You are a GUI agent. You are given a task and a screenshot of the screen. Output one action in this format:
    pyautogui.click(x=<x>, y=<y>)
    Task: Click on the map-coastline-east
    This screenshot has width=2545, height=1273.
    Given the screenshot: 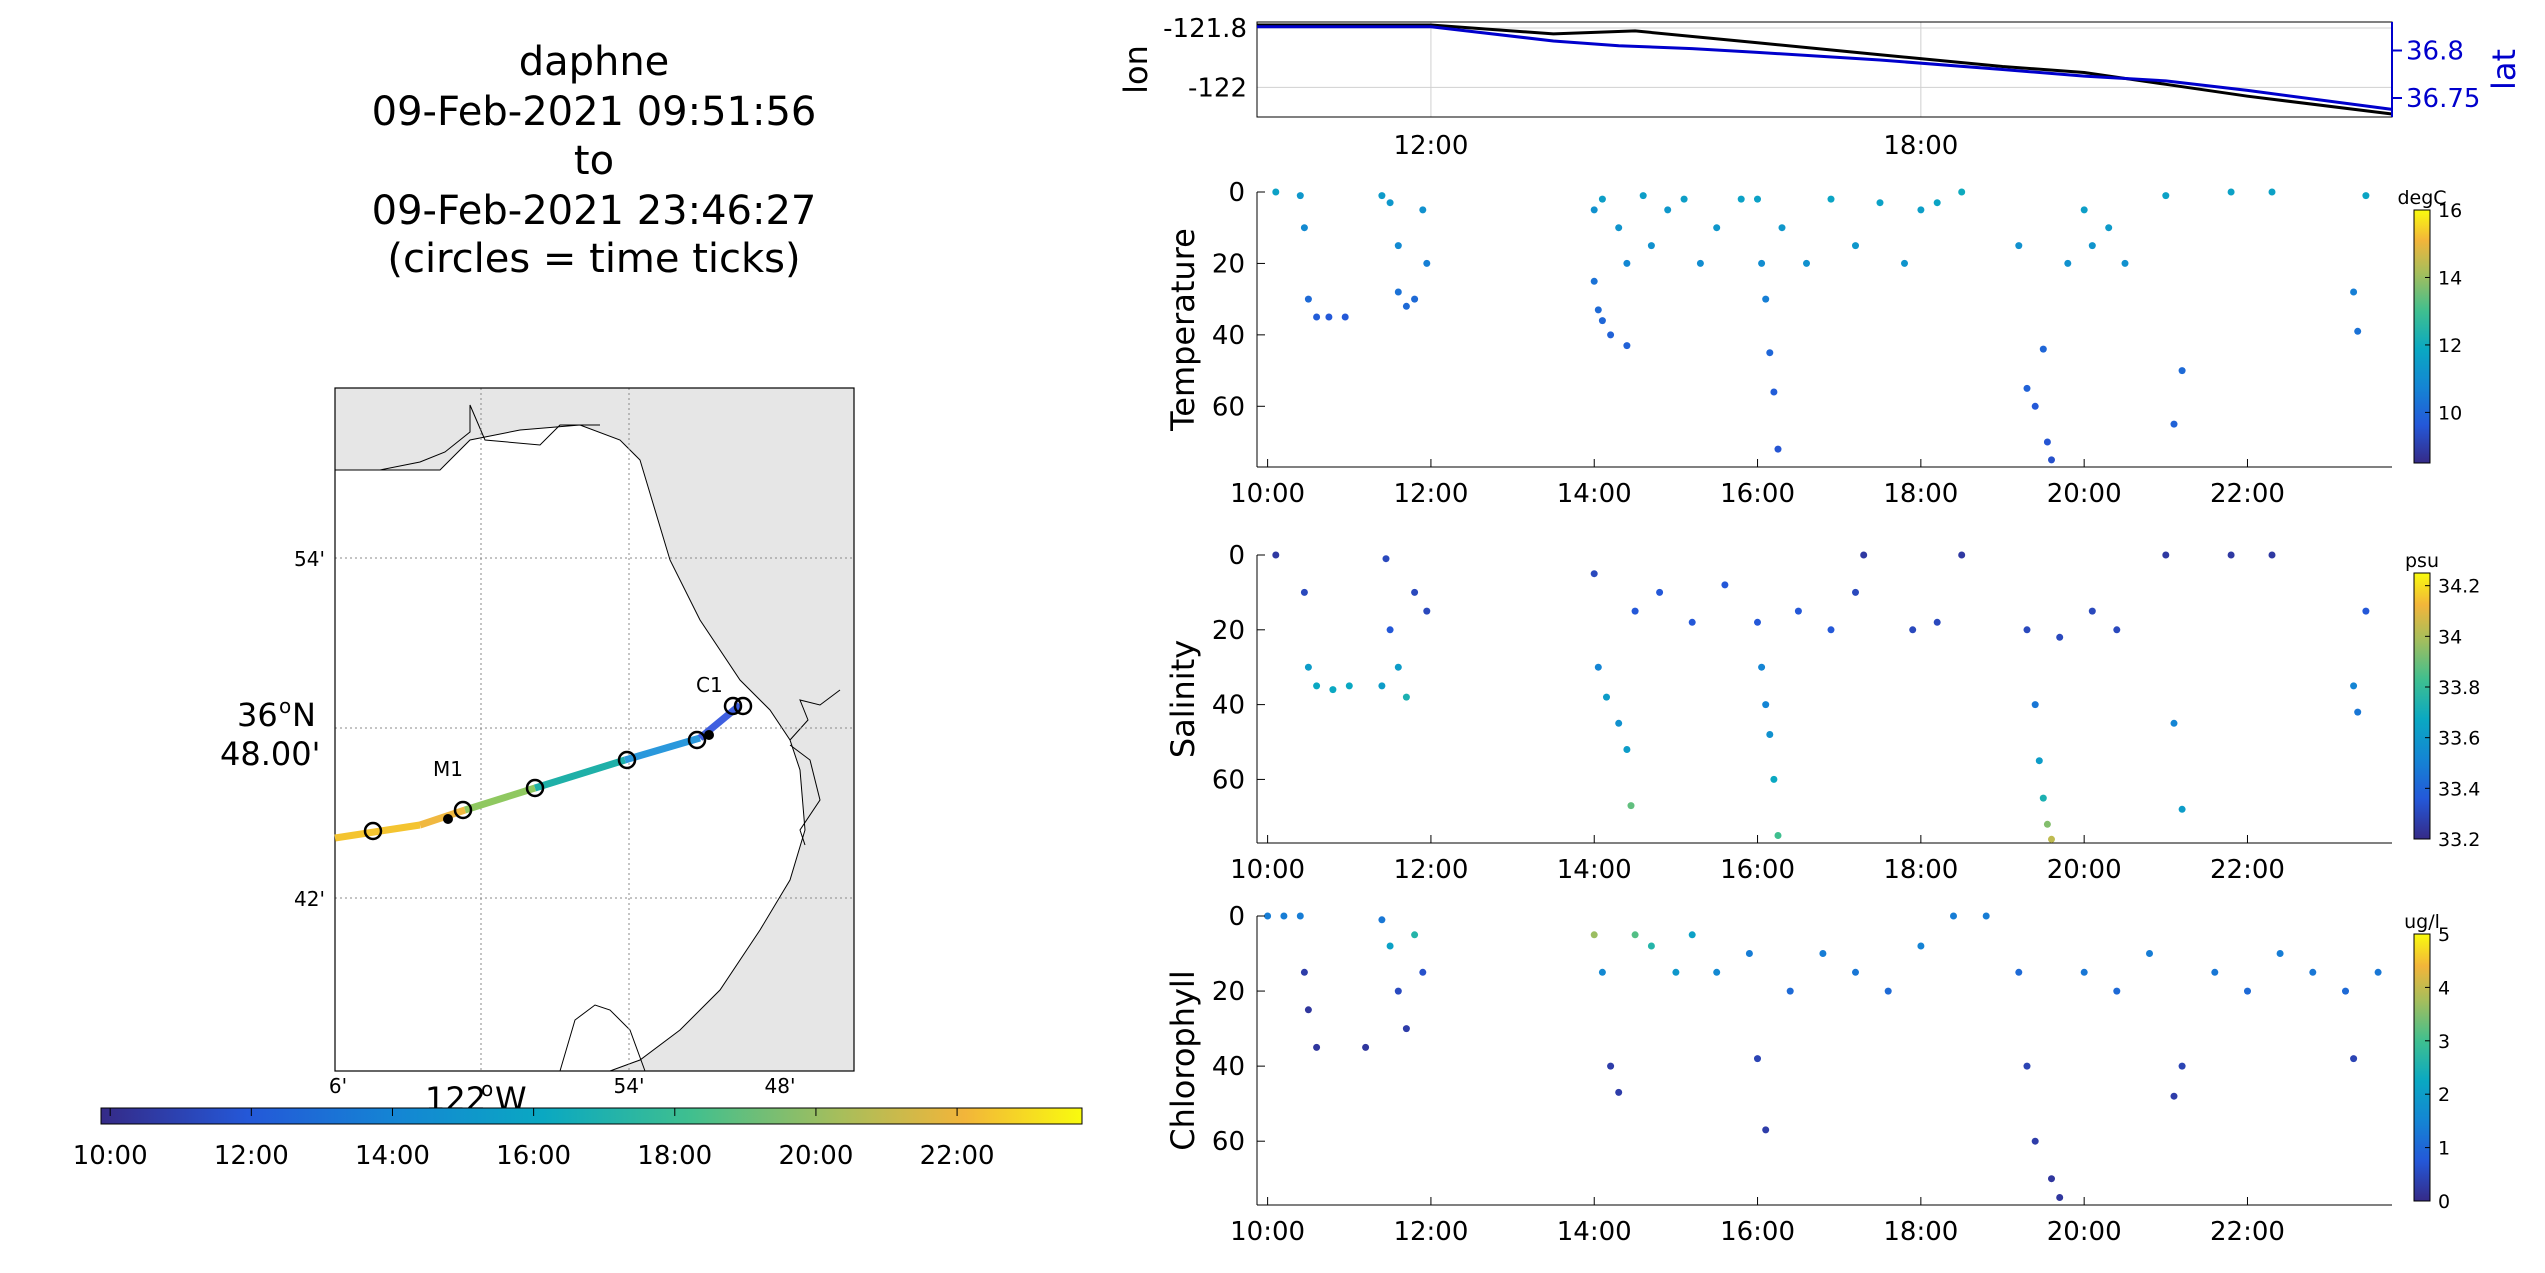 What is the action you would take?
    pyautogui.click(x=815, y=767)
    